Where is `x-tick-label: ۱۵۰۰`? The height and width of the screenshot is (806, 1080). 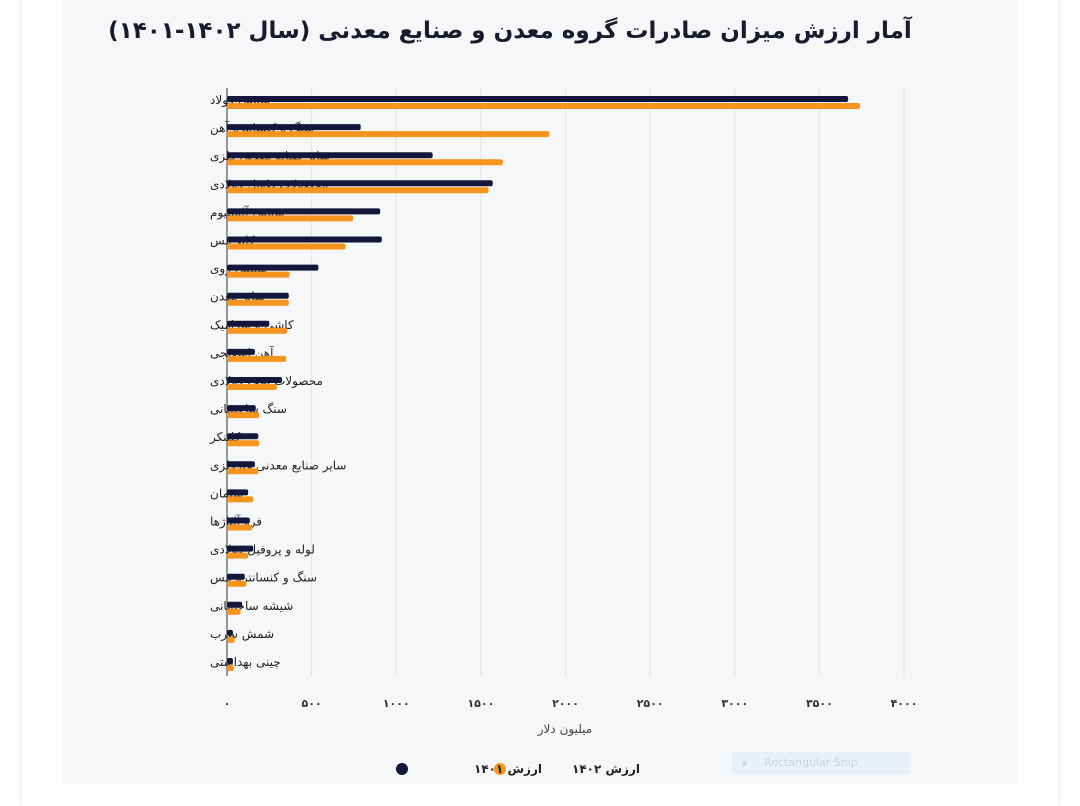 x-tick-label: ۱۵۰۰ is located at coordinates (480, 703).